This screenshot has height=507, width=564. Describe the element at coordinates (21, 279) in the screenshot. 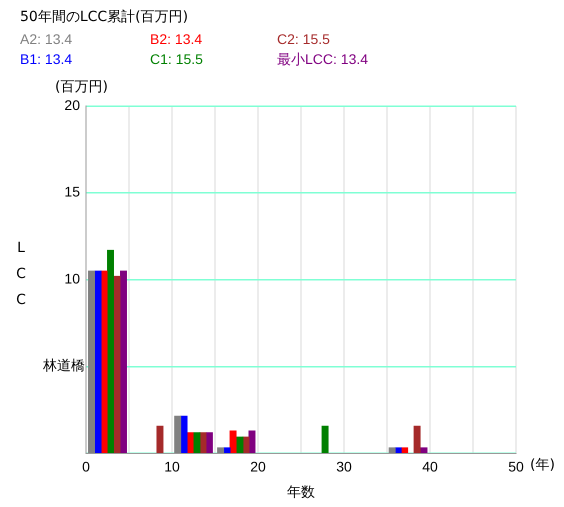

I see `y-axis-title: LCC` at that location.